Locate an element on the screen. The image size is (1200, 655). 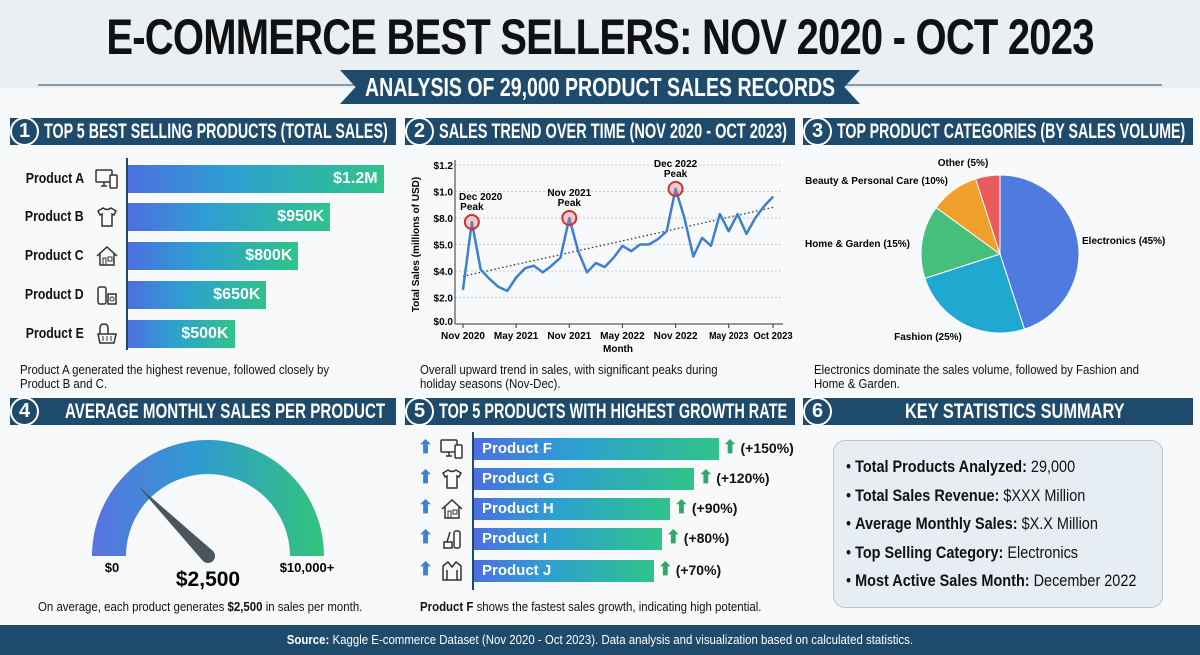
growth-percent: (+150%) is located at coordinates (767, 448).